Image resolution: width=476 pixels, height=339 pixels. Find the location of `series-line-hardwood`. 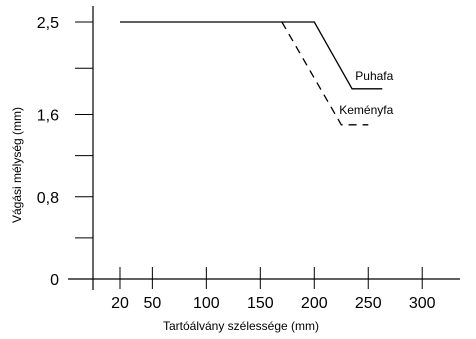

series-line-hardwood is located at coordinates (325, 73).